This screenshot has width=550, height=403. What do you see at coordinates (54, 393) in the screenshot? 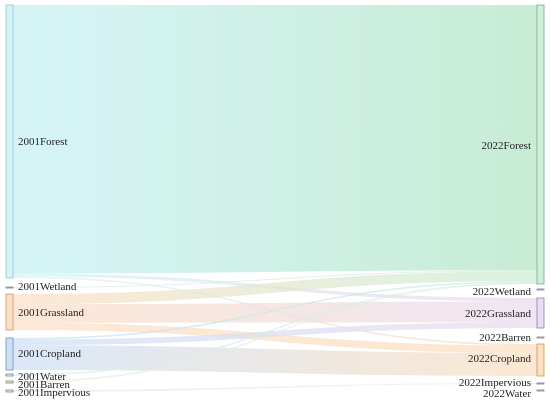
I see `node-label-i01: 2001Impervious` at bounding box center [54, 393].